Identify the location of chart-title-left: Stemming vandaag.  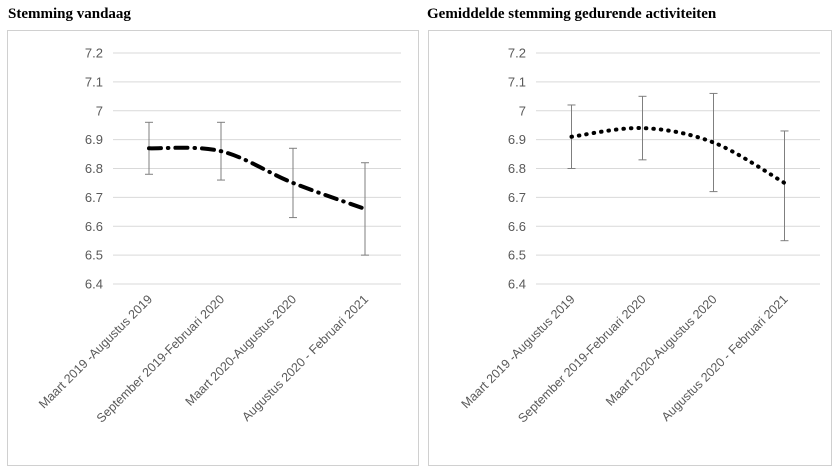
(69, 14).